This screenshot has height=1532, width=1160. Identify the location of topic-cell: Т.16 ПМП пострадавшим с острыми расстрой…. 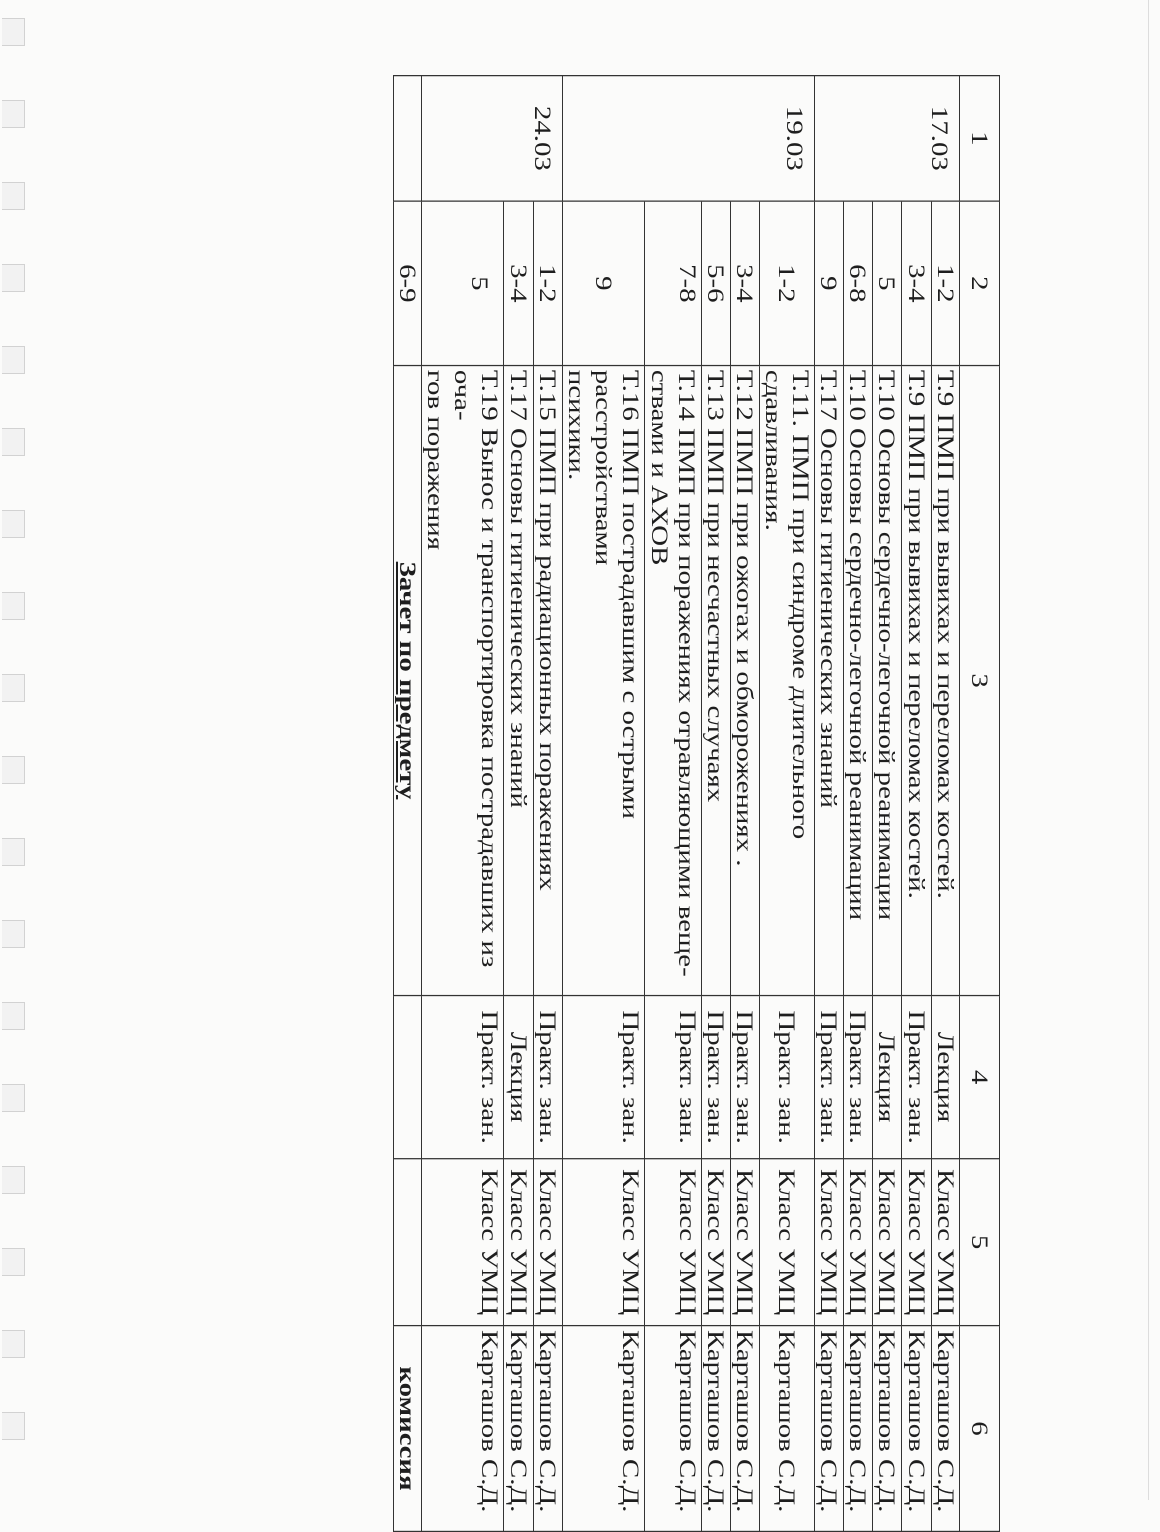
(603, 680).